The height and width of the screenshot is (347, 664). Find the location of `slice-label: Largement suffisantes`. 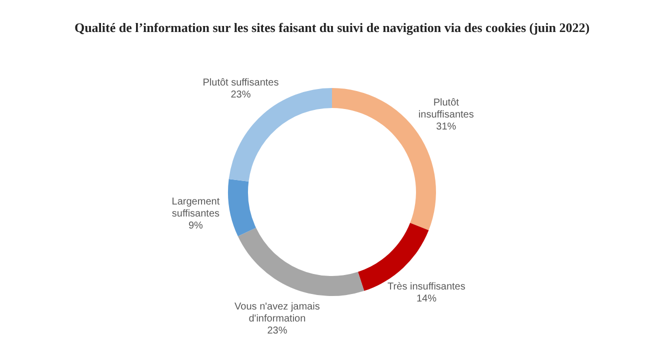

slice-label: Largement suffisantes is located at coordinates (196, 208).